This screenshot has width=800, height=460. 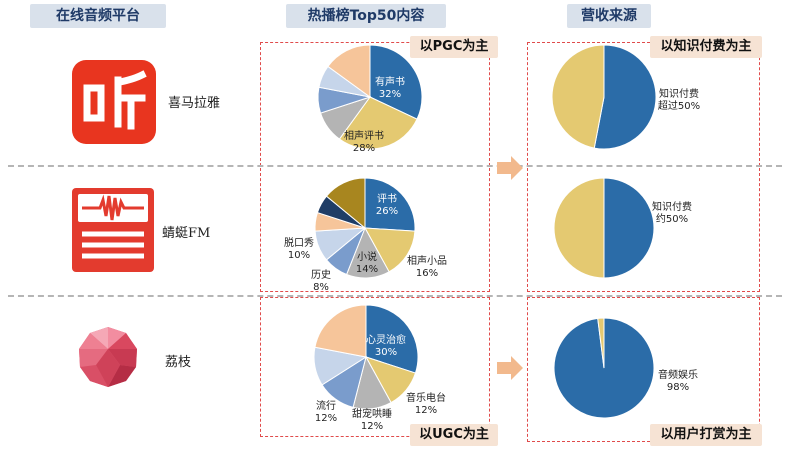 I want to click on tag-pgc: 以PGC为主, so click(x=454, y=47).